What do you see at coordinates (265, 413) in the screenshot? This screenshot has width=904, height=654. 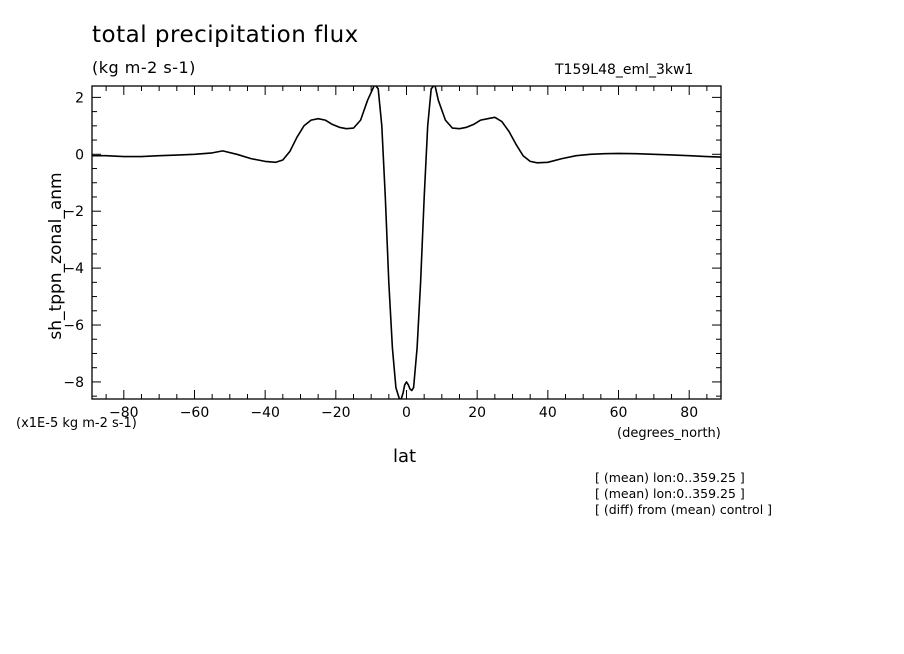 I see `x-tick-label: −40` at bounding box center [265, 413].